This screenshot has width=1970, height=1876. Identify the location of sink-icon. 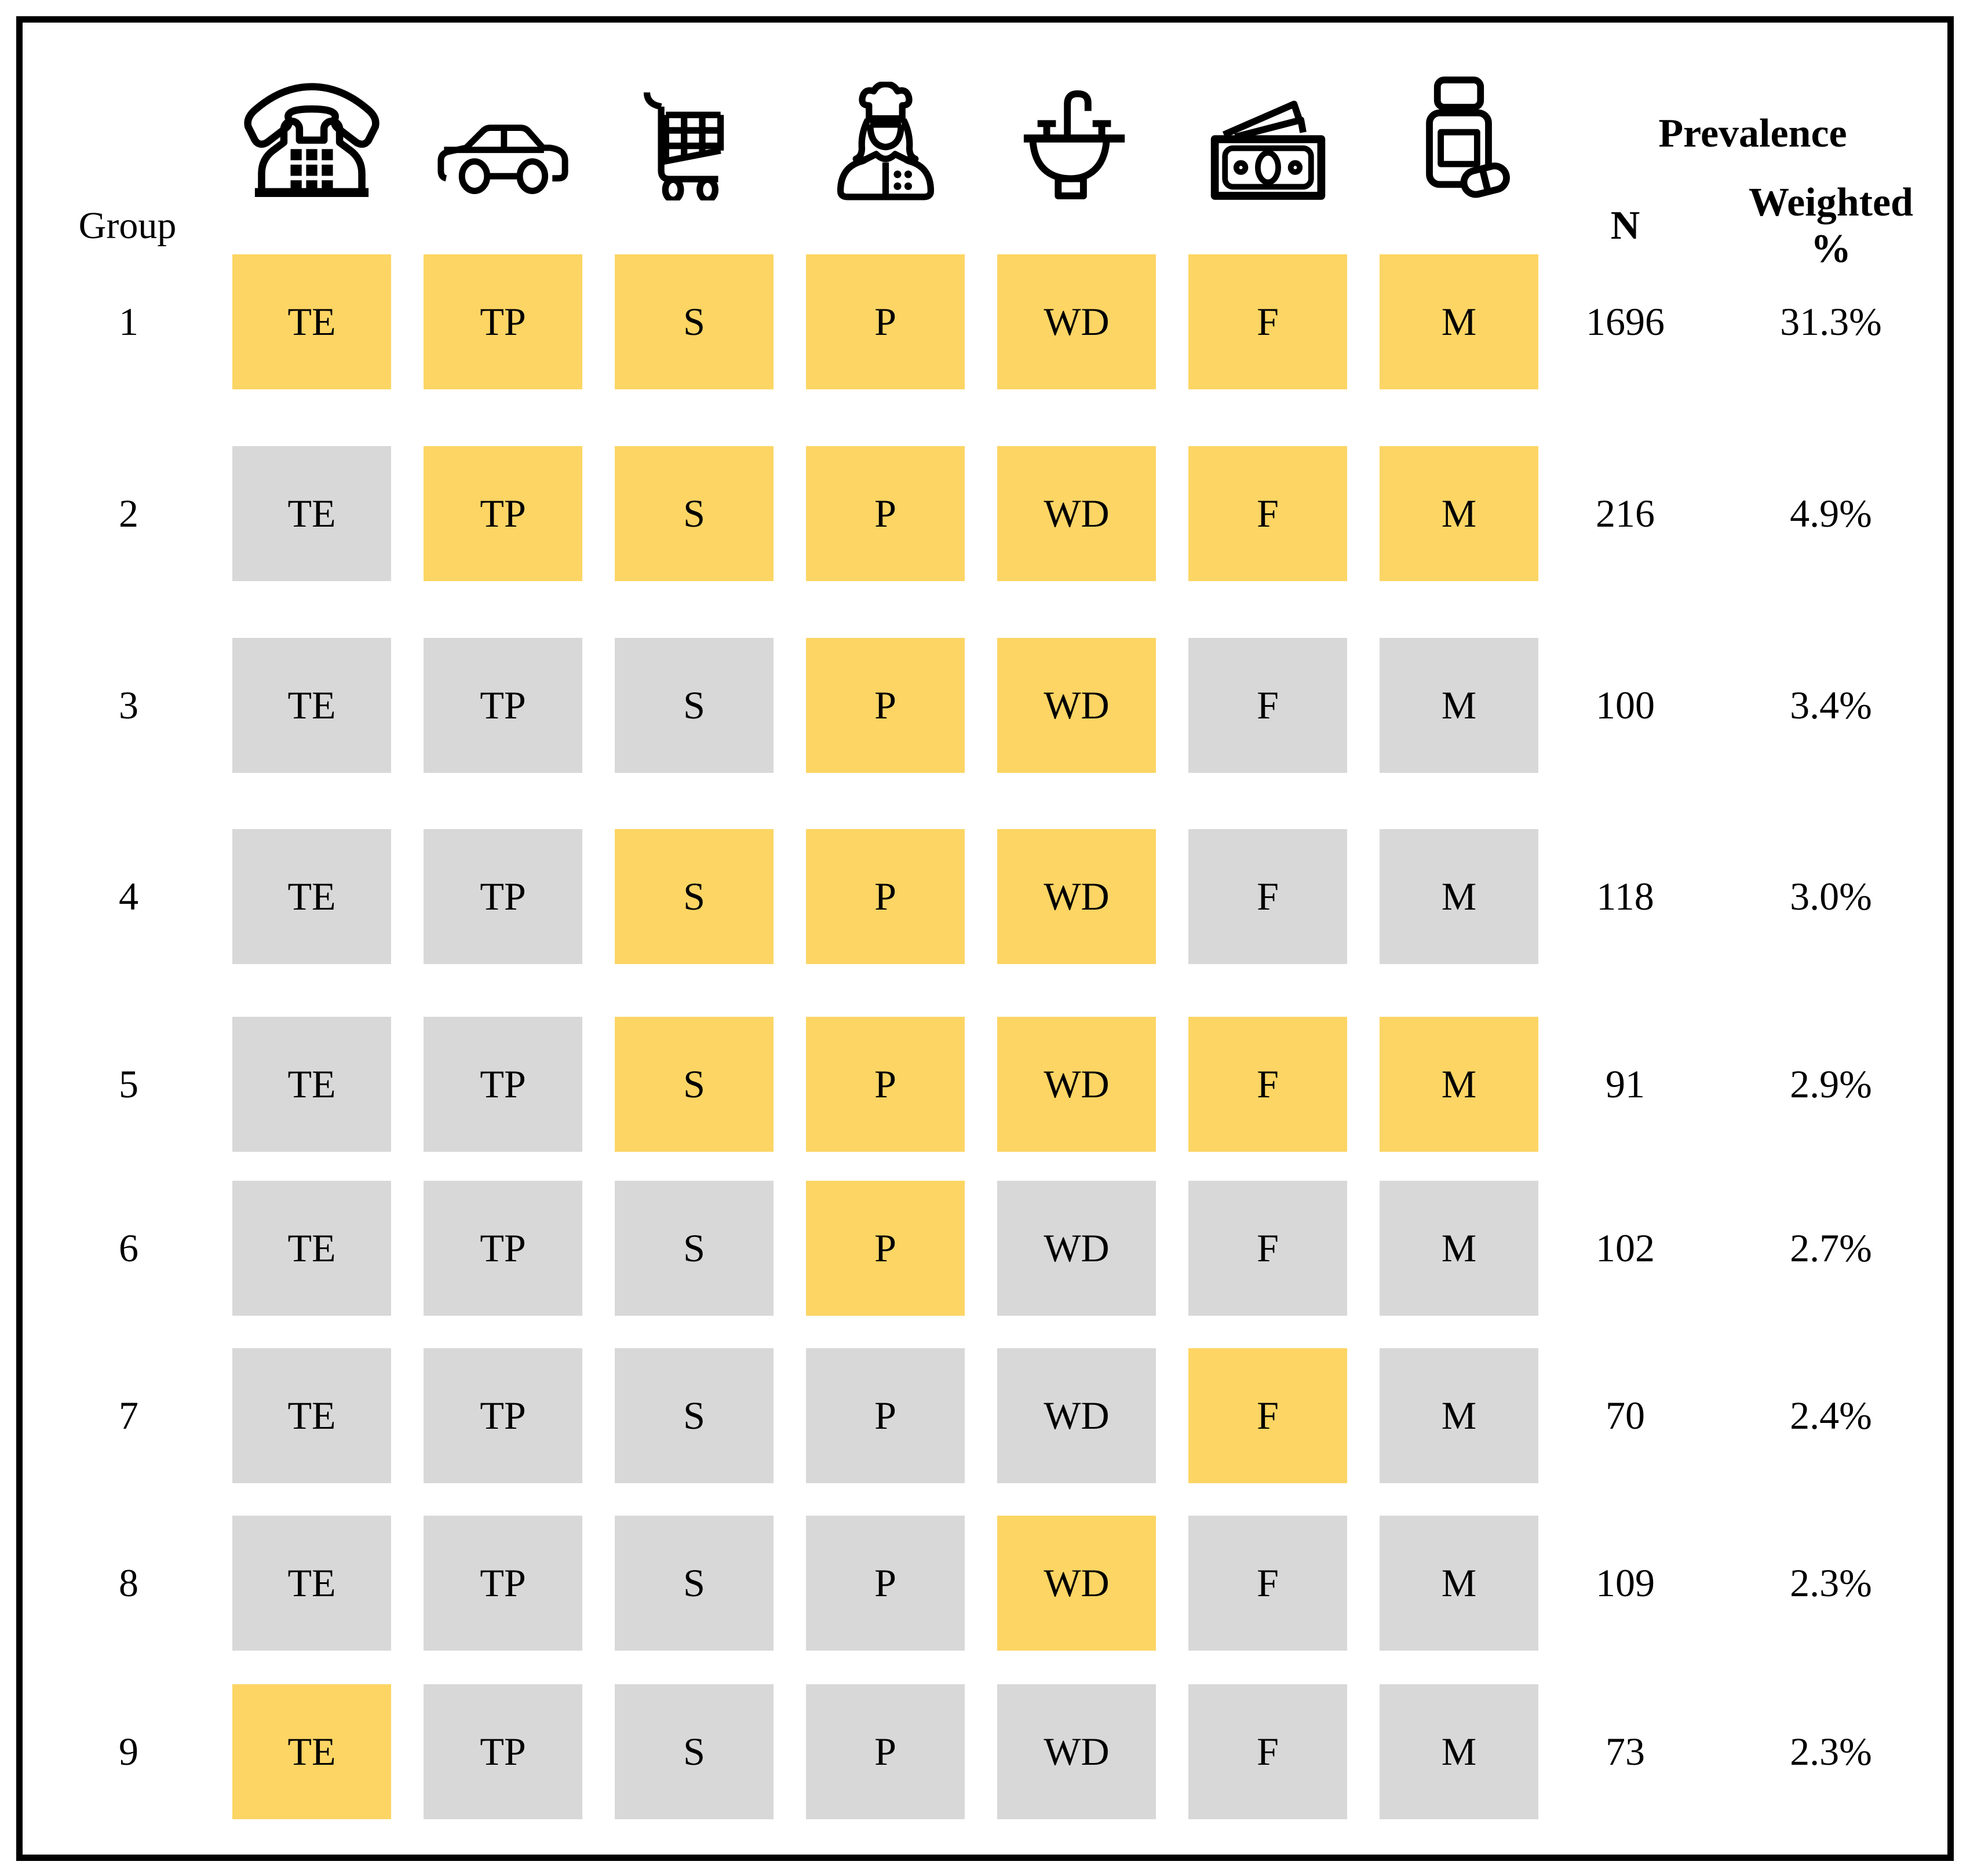
(1077, 134).